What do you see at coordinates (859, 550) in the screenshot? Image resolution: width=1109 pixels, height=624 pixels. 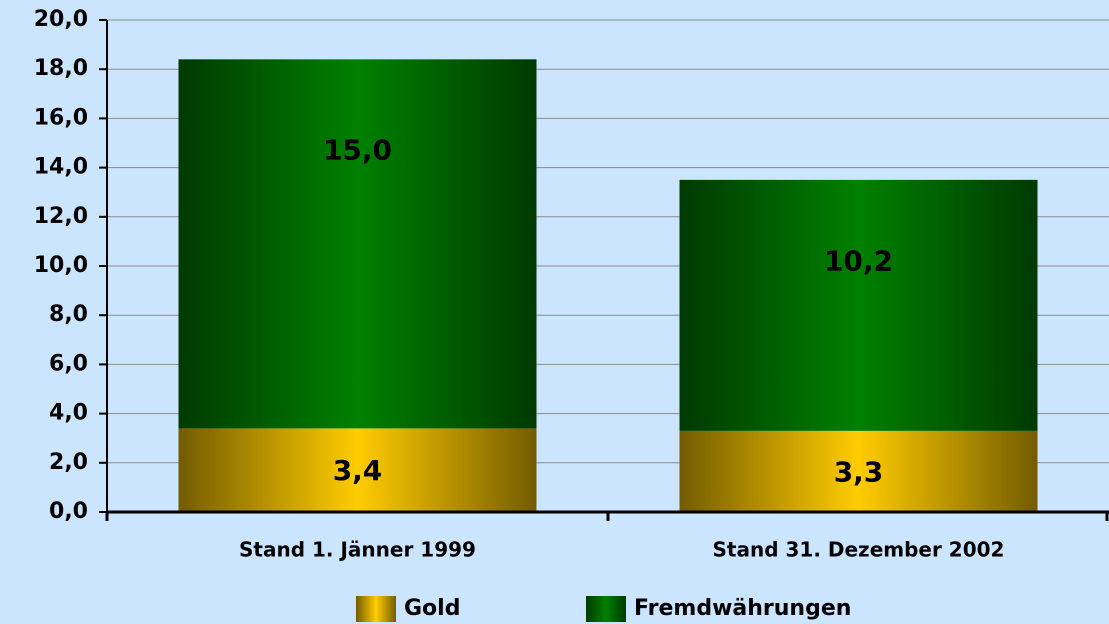 I see `x-tick-label: Stand 31. Dezember 2002` at bounding box center [859, 550].